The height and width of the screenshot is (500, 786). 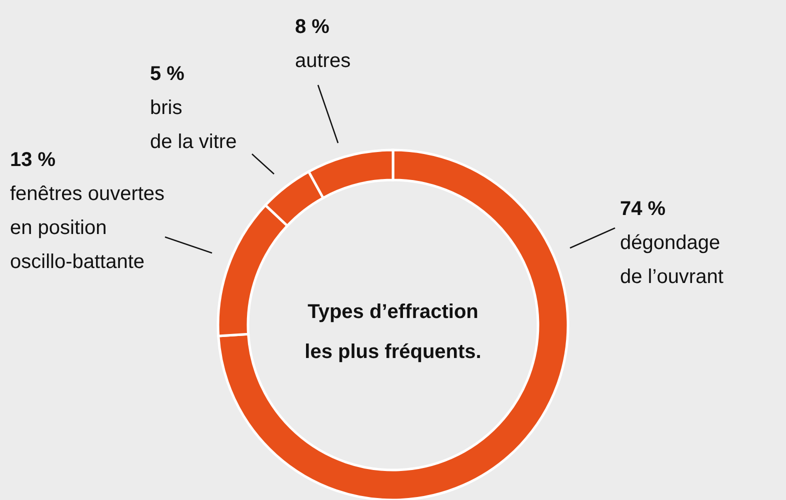 I want to click on slice-label: fenêtres ouvertes en position oscillo-battante, so click(x=87, y=228).